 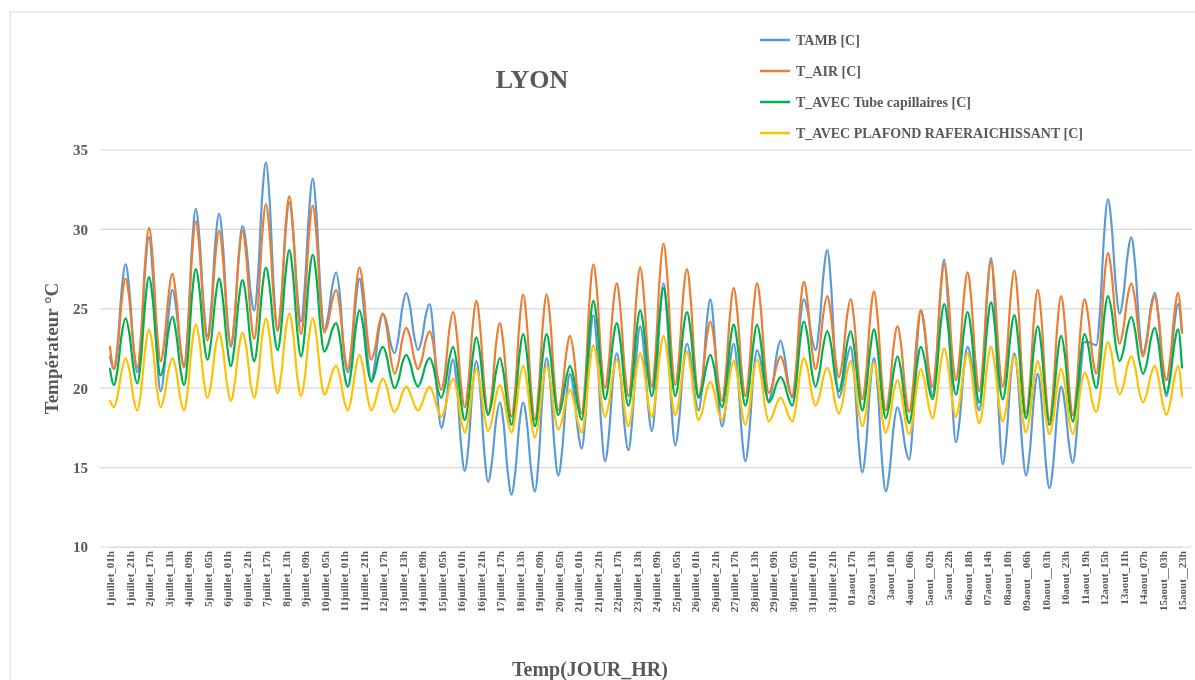 What do you see at coordinates (1084, 578) in the screenshot?
I see `x-tick-label: 11aout_19h` at bounding box center [1084, 578].